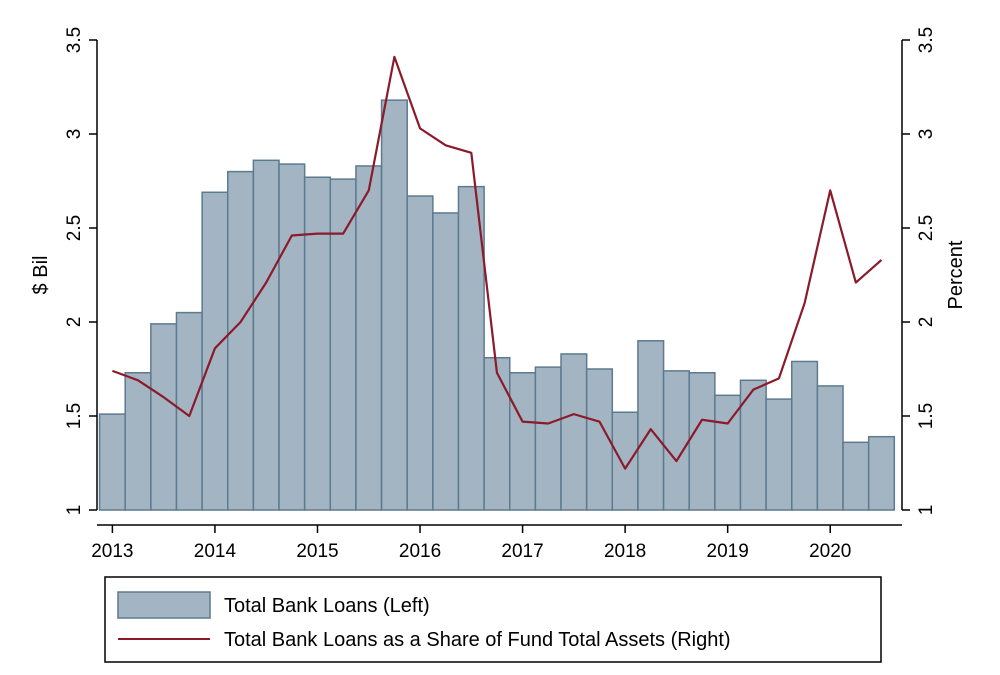  I want to click on y-left-axis-title: $ Bil, so click(41, 275).